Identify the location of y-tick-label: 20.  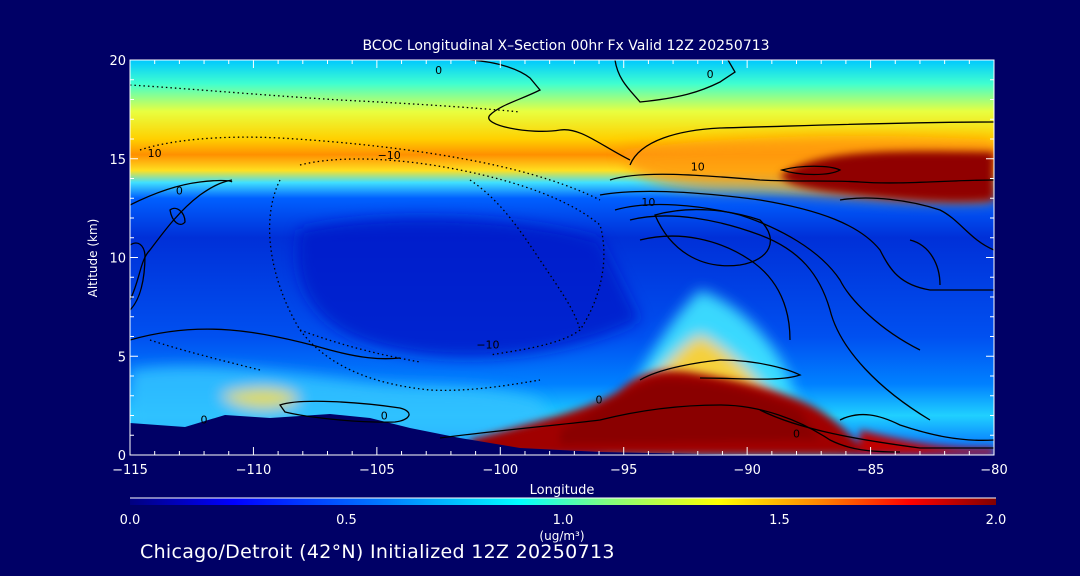
(117, 61).